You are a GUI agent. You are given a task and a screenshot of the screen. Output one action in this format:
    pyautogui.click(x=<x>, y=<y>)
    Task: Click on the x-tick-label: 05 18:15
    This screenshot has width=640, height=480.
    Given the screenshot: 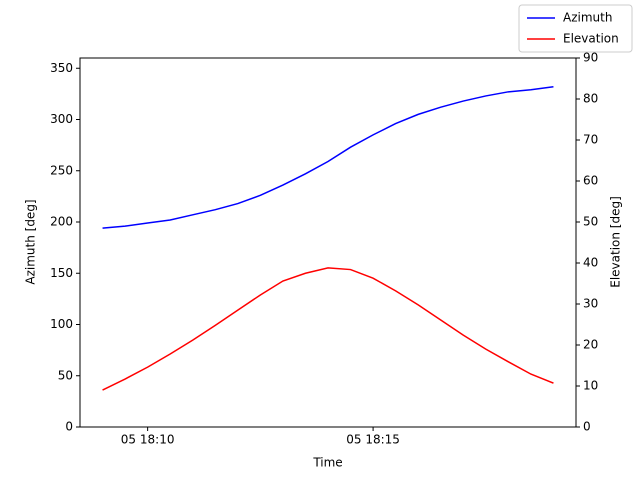 What is the action you would take?
    pyautogui.click(x=373, y=440)
    